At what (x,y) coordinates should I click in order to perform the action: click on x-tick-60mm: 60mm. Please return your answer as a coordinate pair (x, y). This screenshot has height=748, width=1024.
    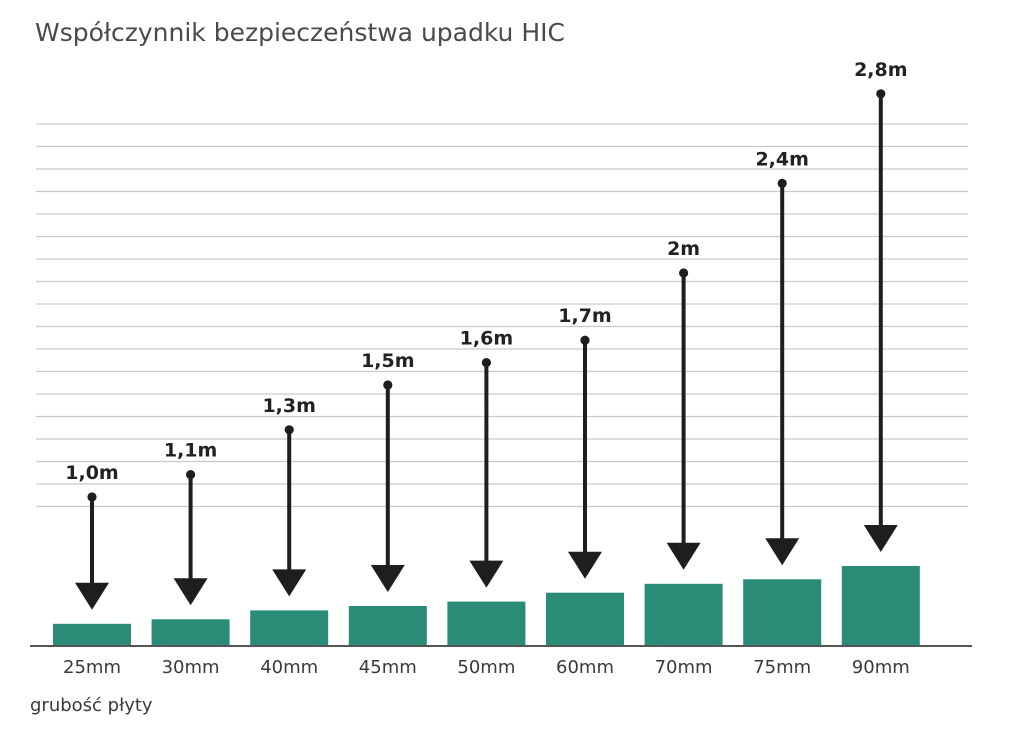
    Looking at the image, I should click on (585, 667).